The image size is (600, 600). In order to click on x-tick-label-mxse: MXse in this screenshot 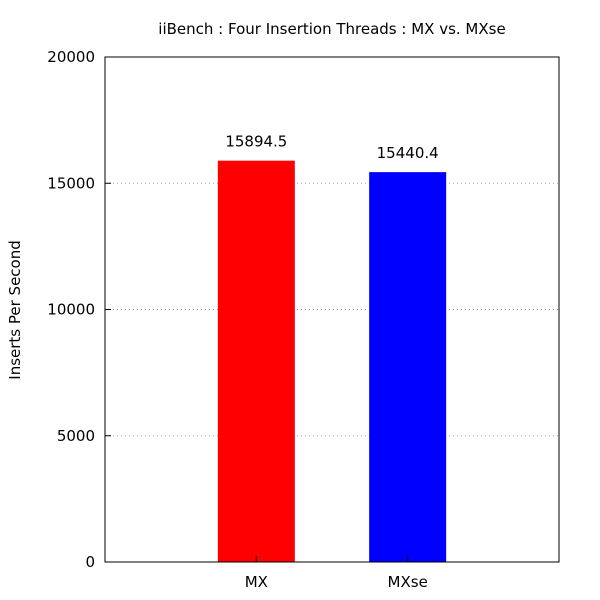, I will do `click(408, 582)`.